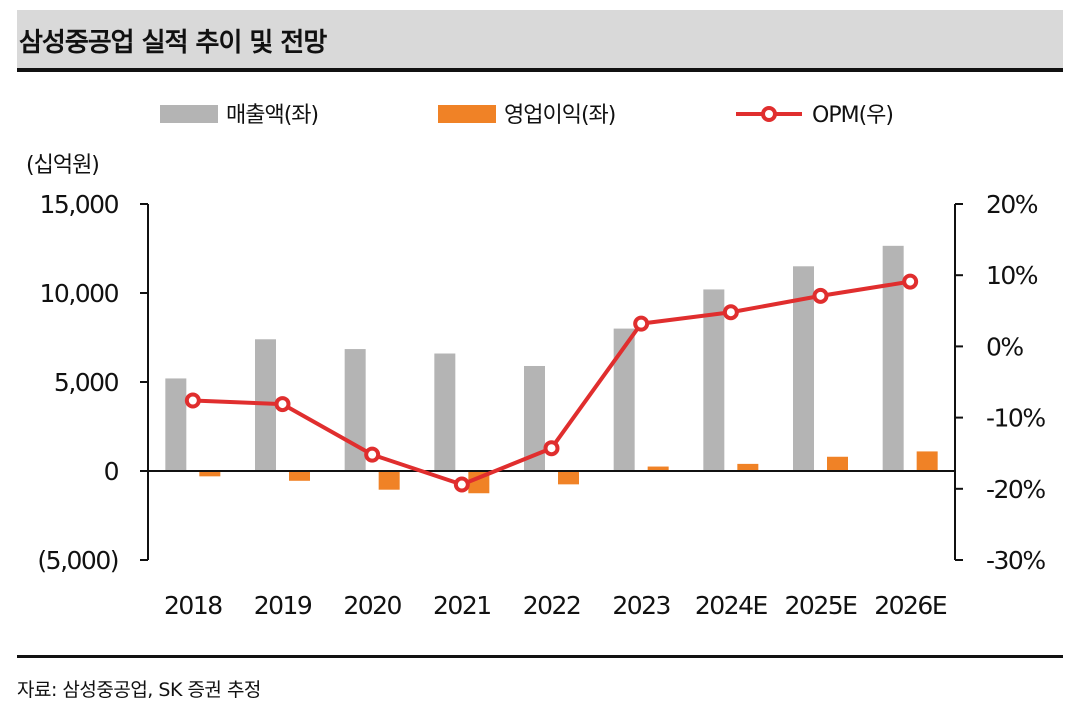  I want to click on left-axis-tick-label: 0, so click(111, 471).